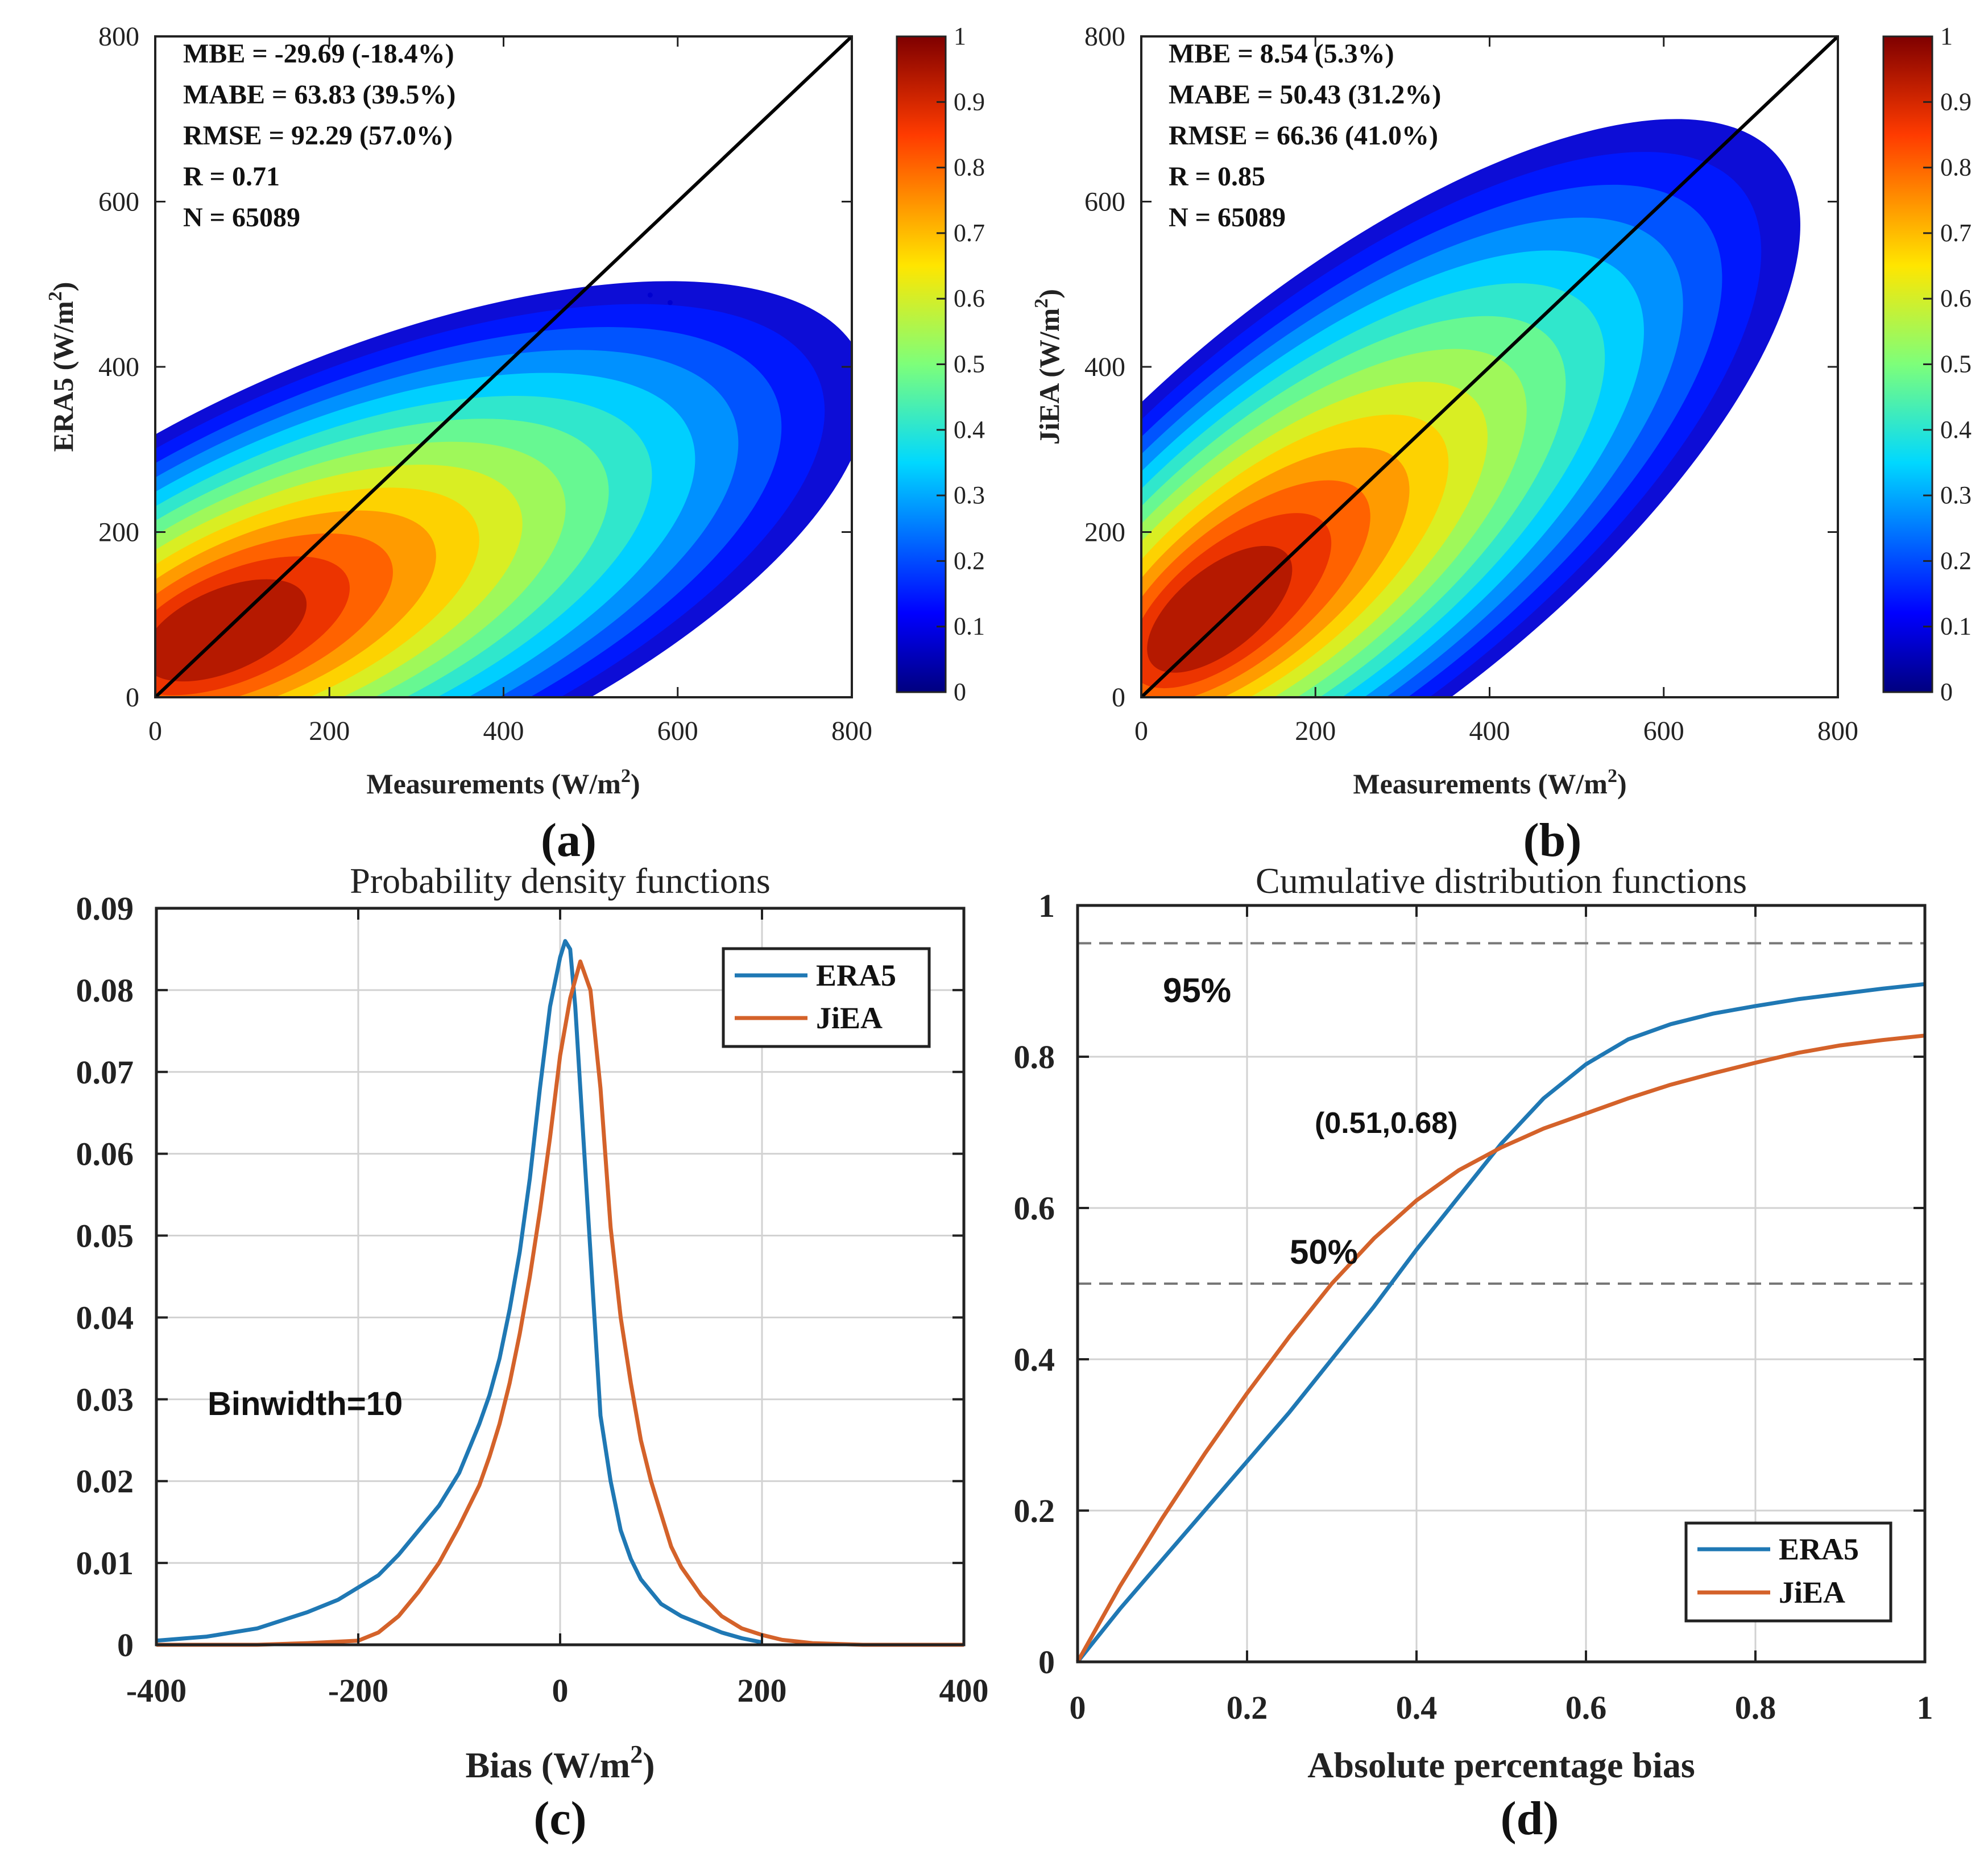 The height and width of the screenshot is (1870, 1988). I want to click on y-tick-label: 600, so click(118, 202).